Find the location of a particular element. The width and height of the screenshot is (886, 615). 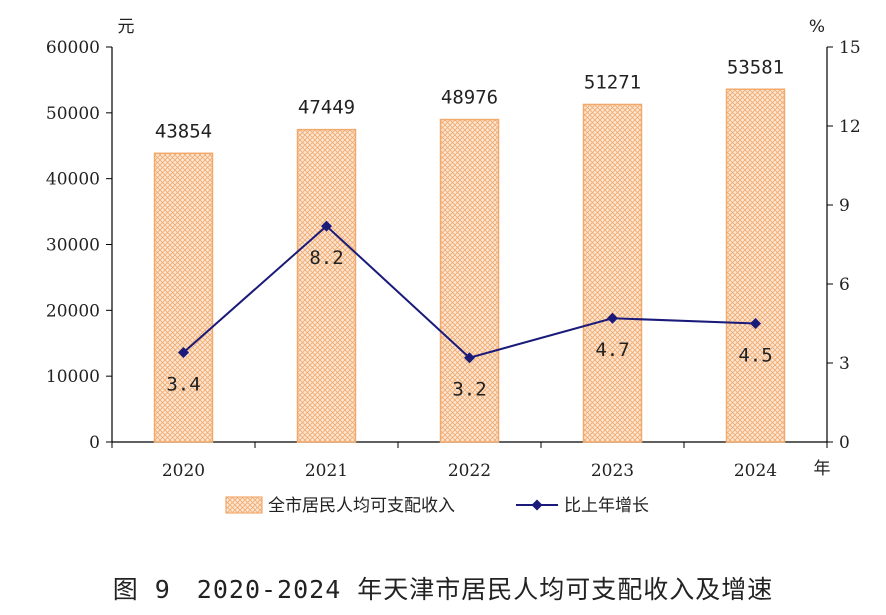

left-tick-label: 10000 is located at coordinates (73, 377).